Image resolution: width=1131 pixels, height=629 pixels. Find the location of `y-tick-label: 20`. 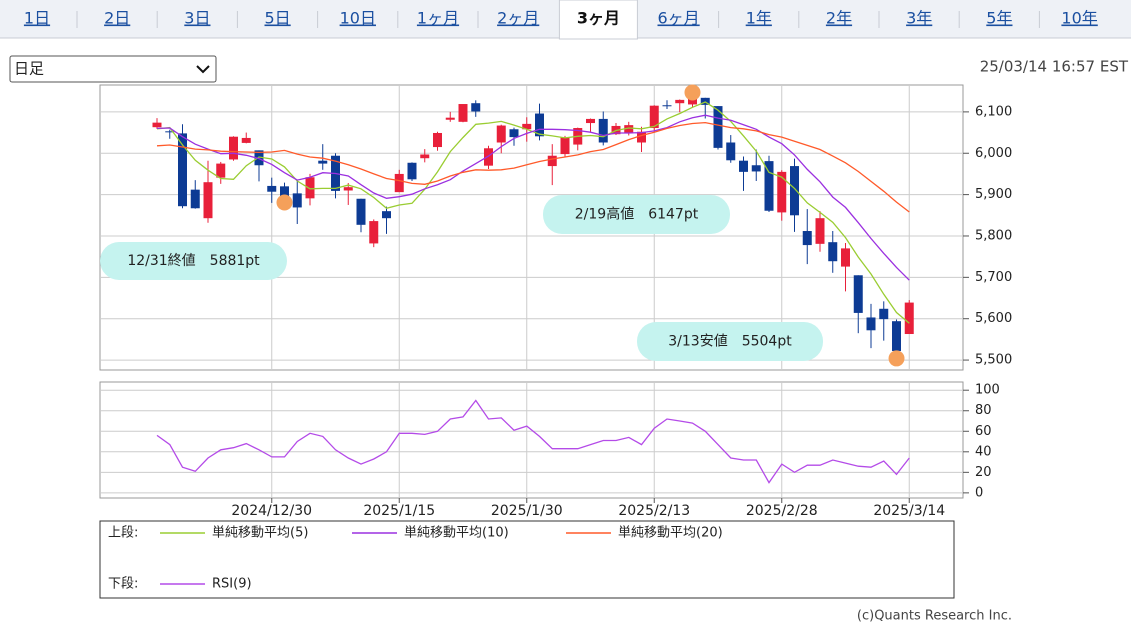

y-tick-label: 20 is located at coordinates (983, 472).